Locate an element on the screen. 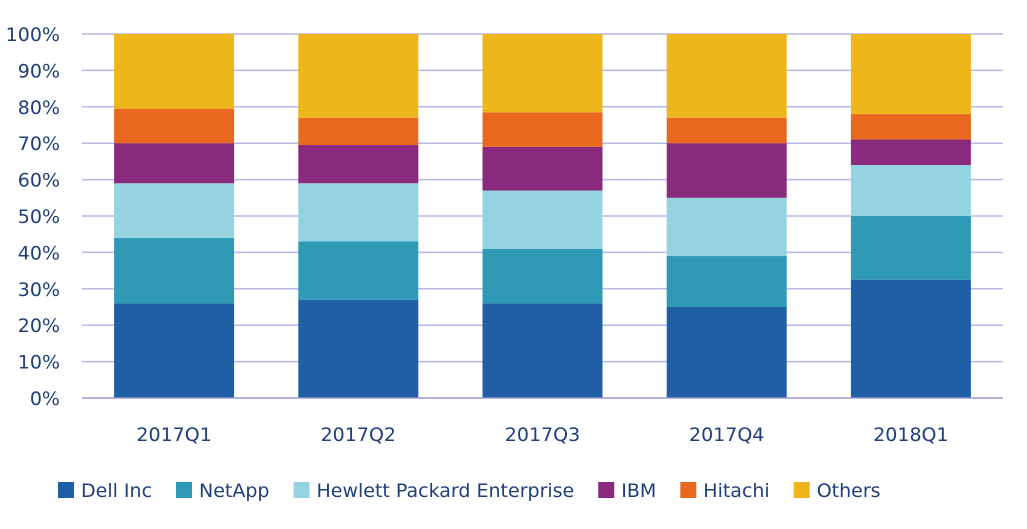 The image size is (1027, 529). y-tick-label: 100% is located at coordinates (33, 35).